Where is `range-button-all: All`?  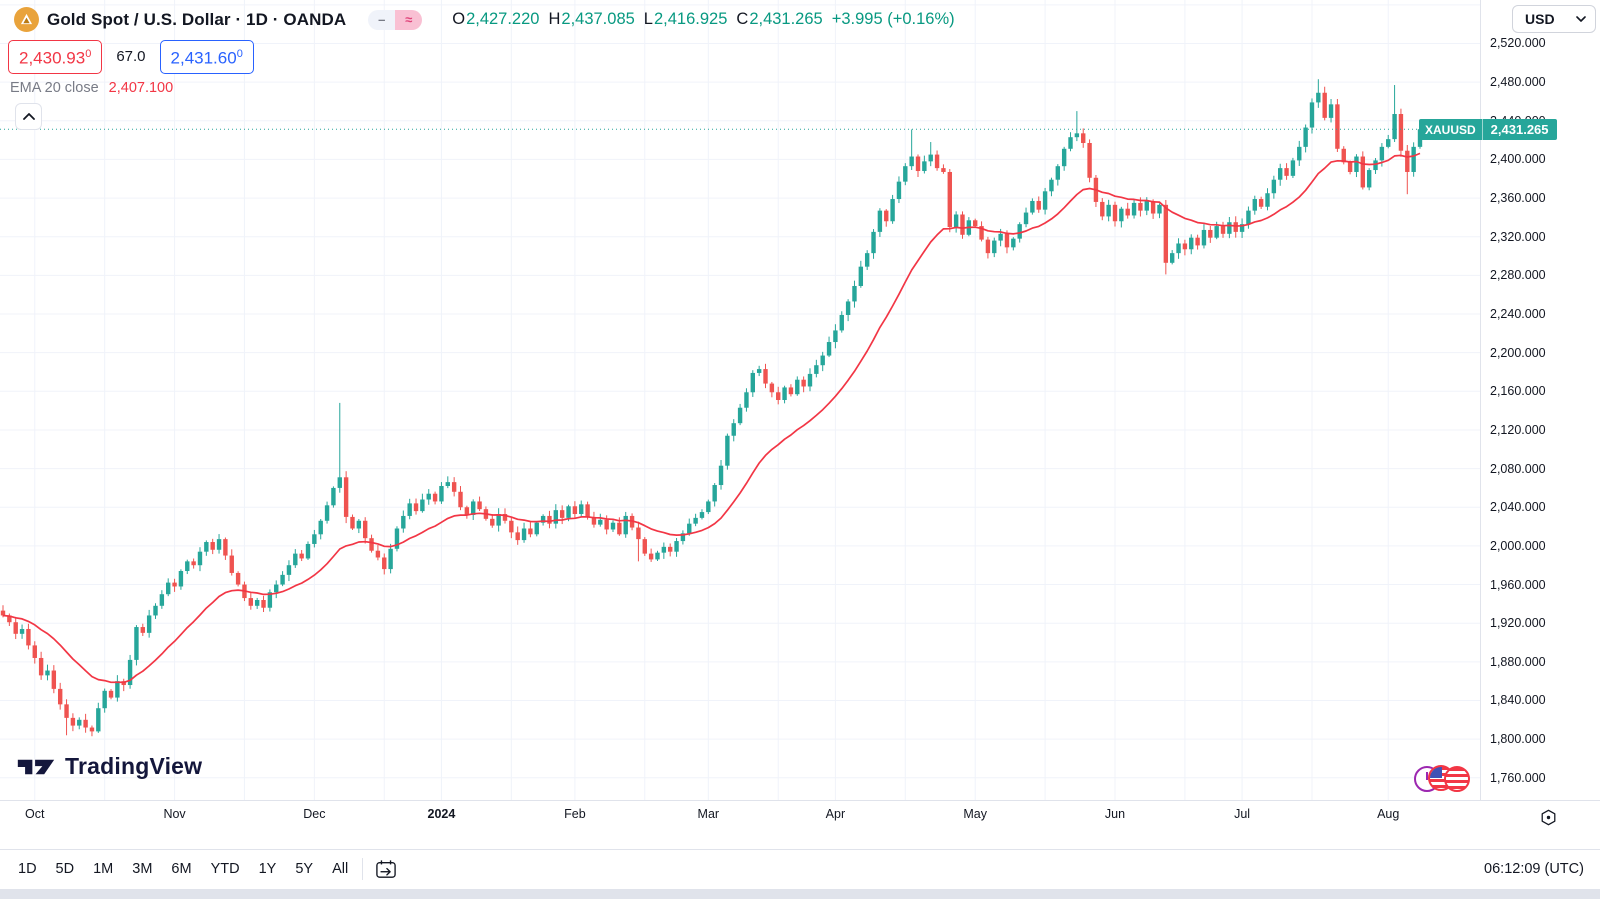 range-button-all: All is located at coordinates (340, 869).